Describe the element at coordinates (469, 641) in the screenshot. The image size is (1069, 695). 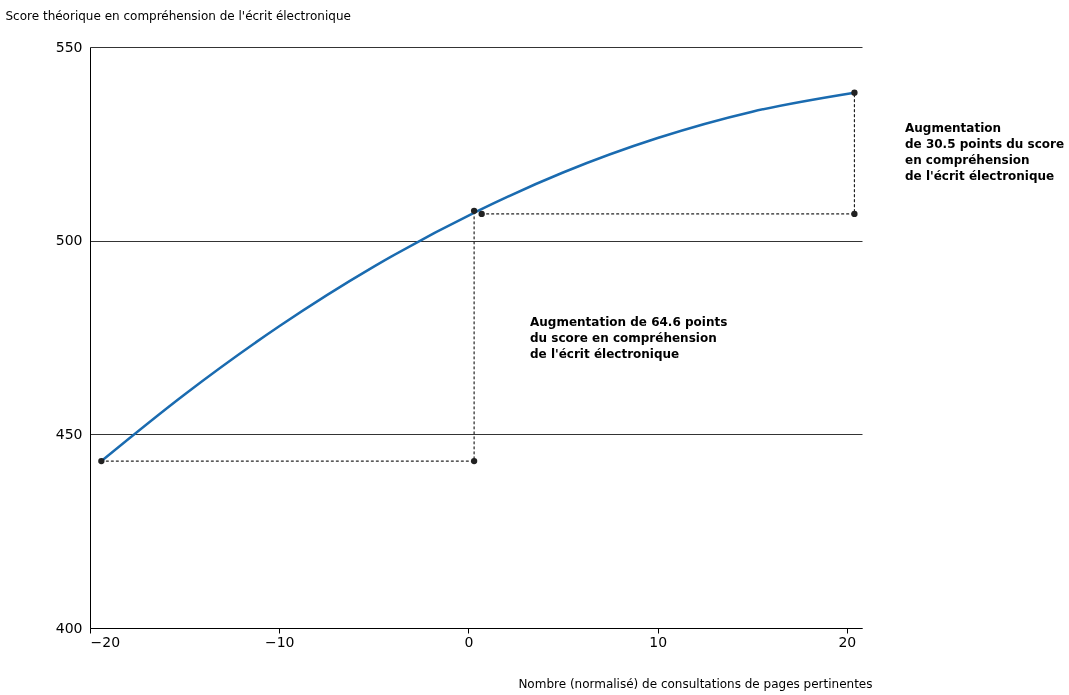
I see `x-tick-label: 0` at that location.